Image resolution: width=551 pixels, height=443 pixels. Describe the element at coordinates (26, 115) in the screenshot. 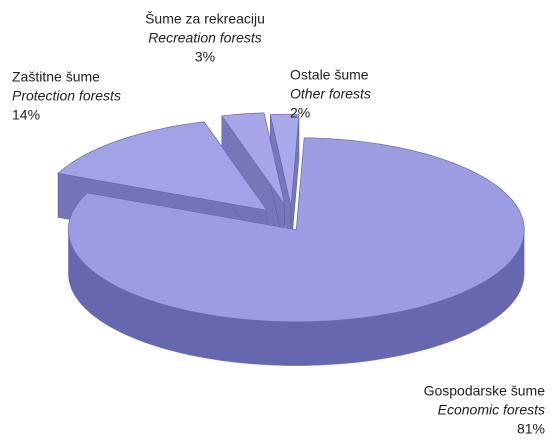

I see `slice-value-label: 14%` at that location.